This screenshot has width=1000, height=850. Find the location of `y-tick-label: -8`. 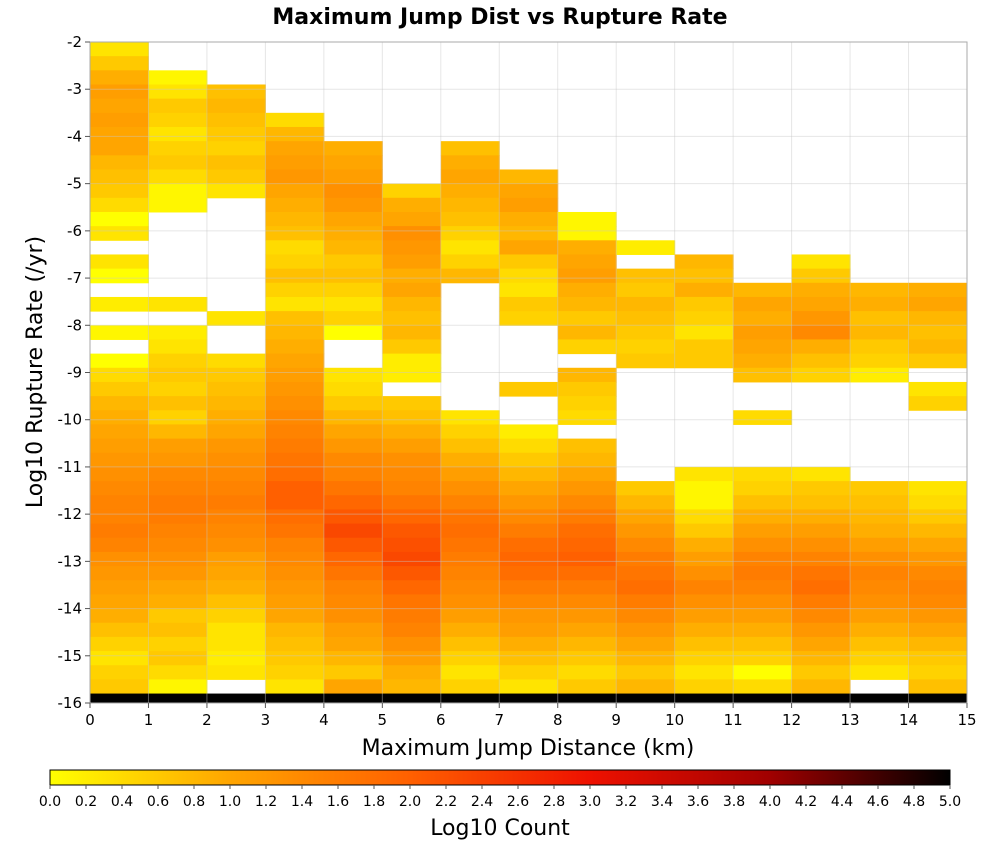

y-tick-label: -8 is located at coordinates (74, 325).